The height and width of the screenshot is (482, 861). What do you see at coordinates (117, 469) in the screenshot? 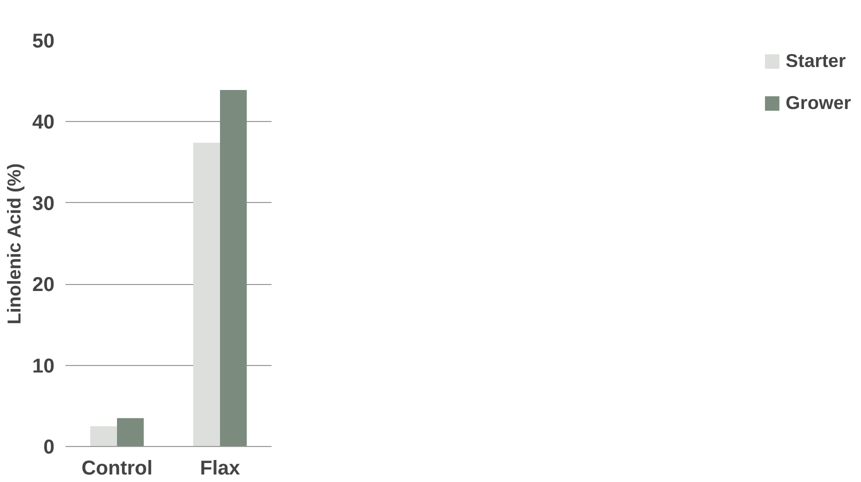
I see `x-tick-label: Control` at bounding box center [117, 469].